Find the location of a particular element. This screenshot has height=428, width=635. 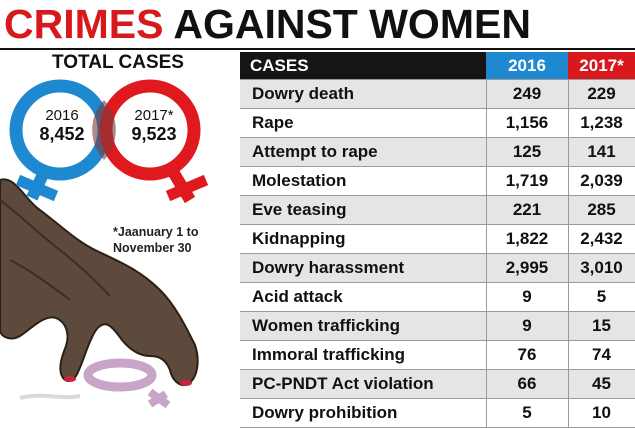

header-cases: CASES is located at coordinates (363, 66).